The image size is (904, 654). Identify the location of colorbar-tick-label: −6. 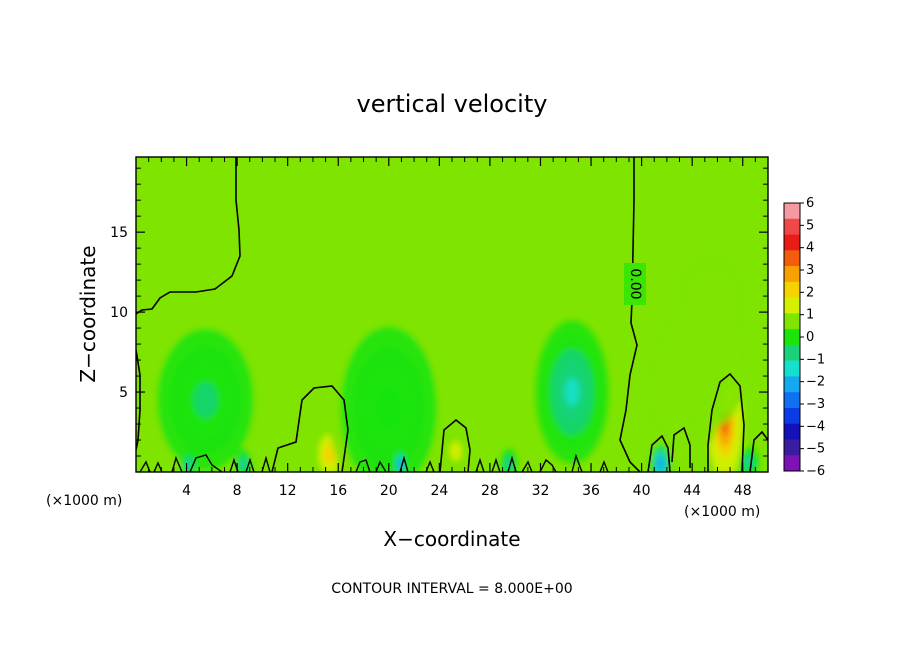
(815, 471).